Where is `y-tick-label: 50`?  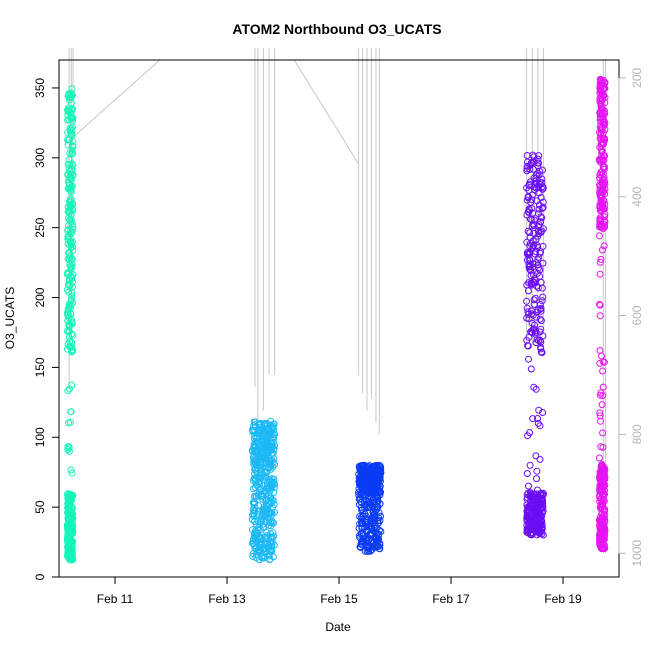
y-tick-label: 50 is located at coordinates (40, 507).